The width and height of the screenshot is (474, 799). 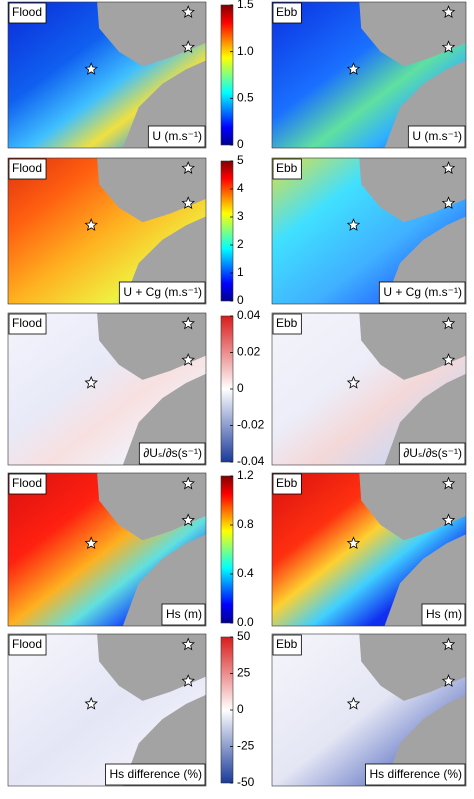 I want to click on colorbar-tick-label: -50, so click(x=246, y=782).